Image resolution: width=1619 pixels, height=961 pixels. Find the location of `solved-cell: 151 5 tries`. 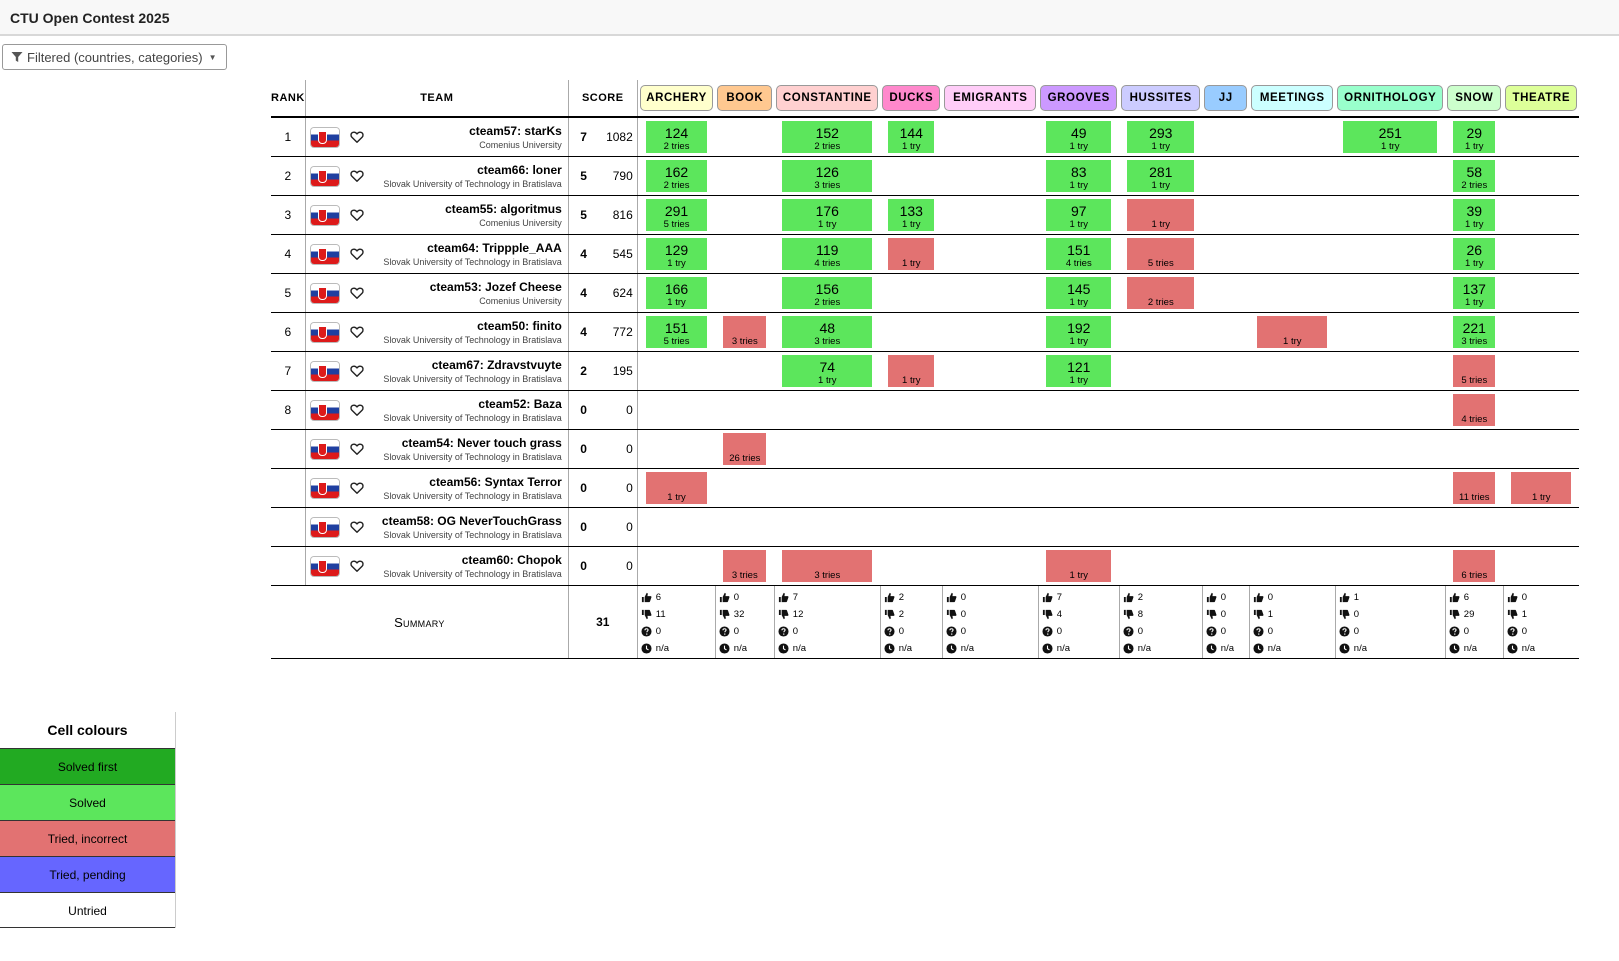

solved-cell: 151 5 tries is located at coordinates (676, 332).